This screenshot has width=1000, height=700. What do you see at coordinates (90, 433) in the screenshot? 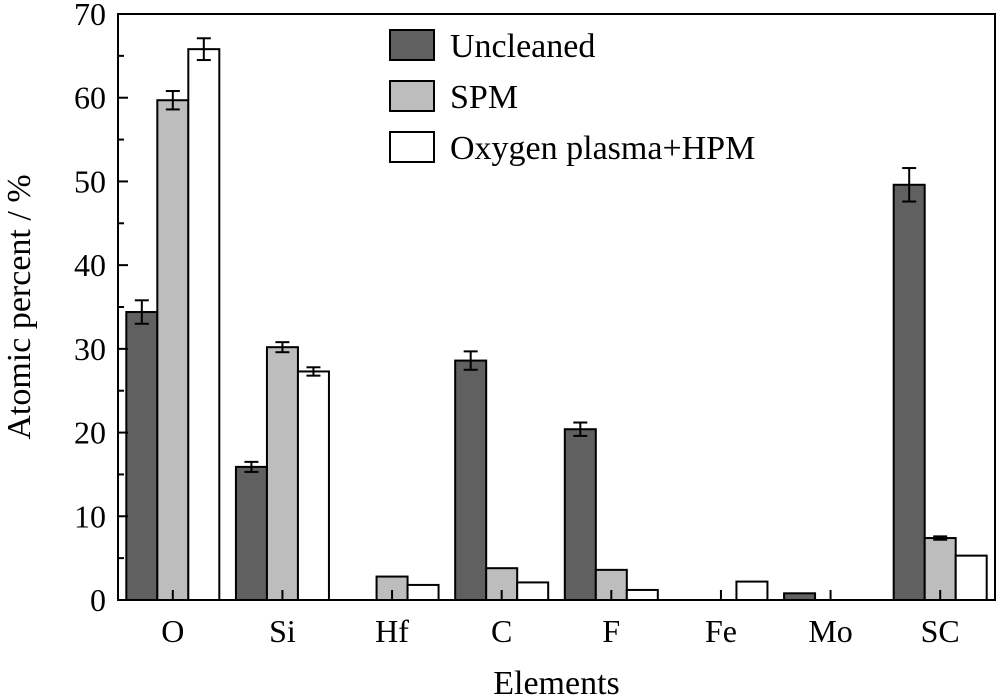
I see `y-tick-label: 20` at bounding box center [90, 433].